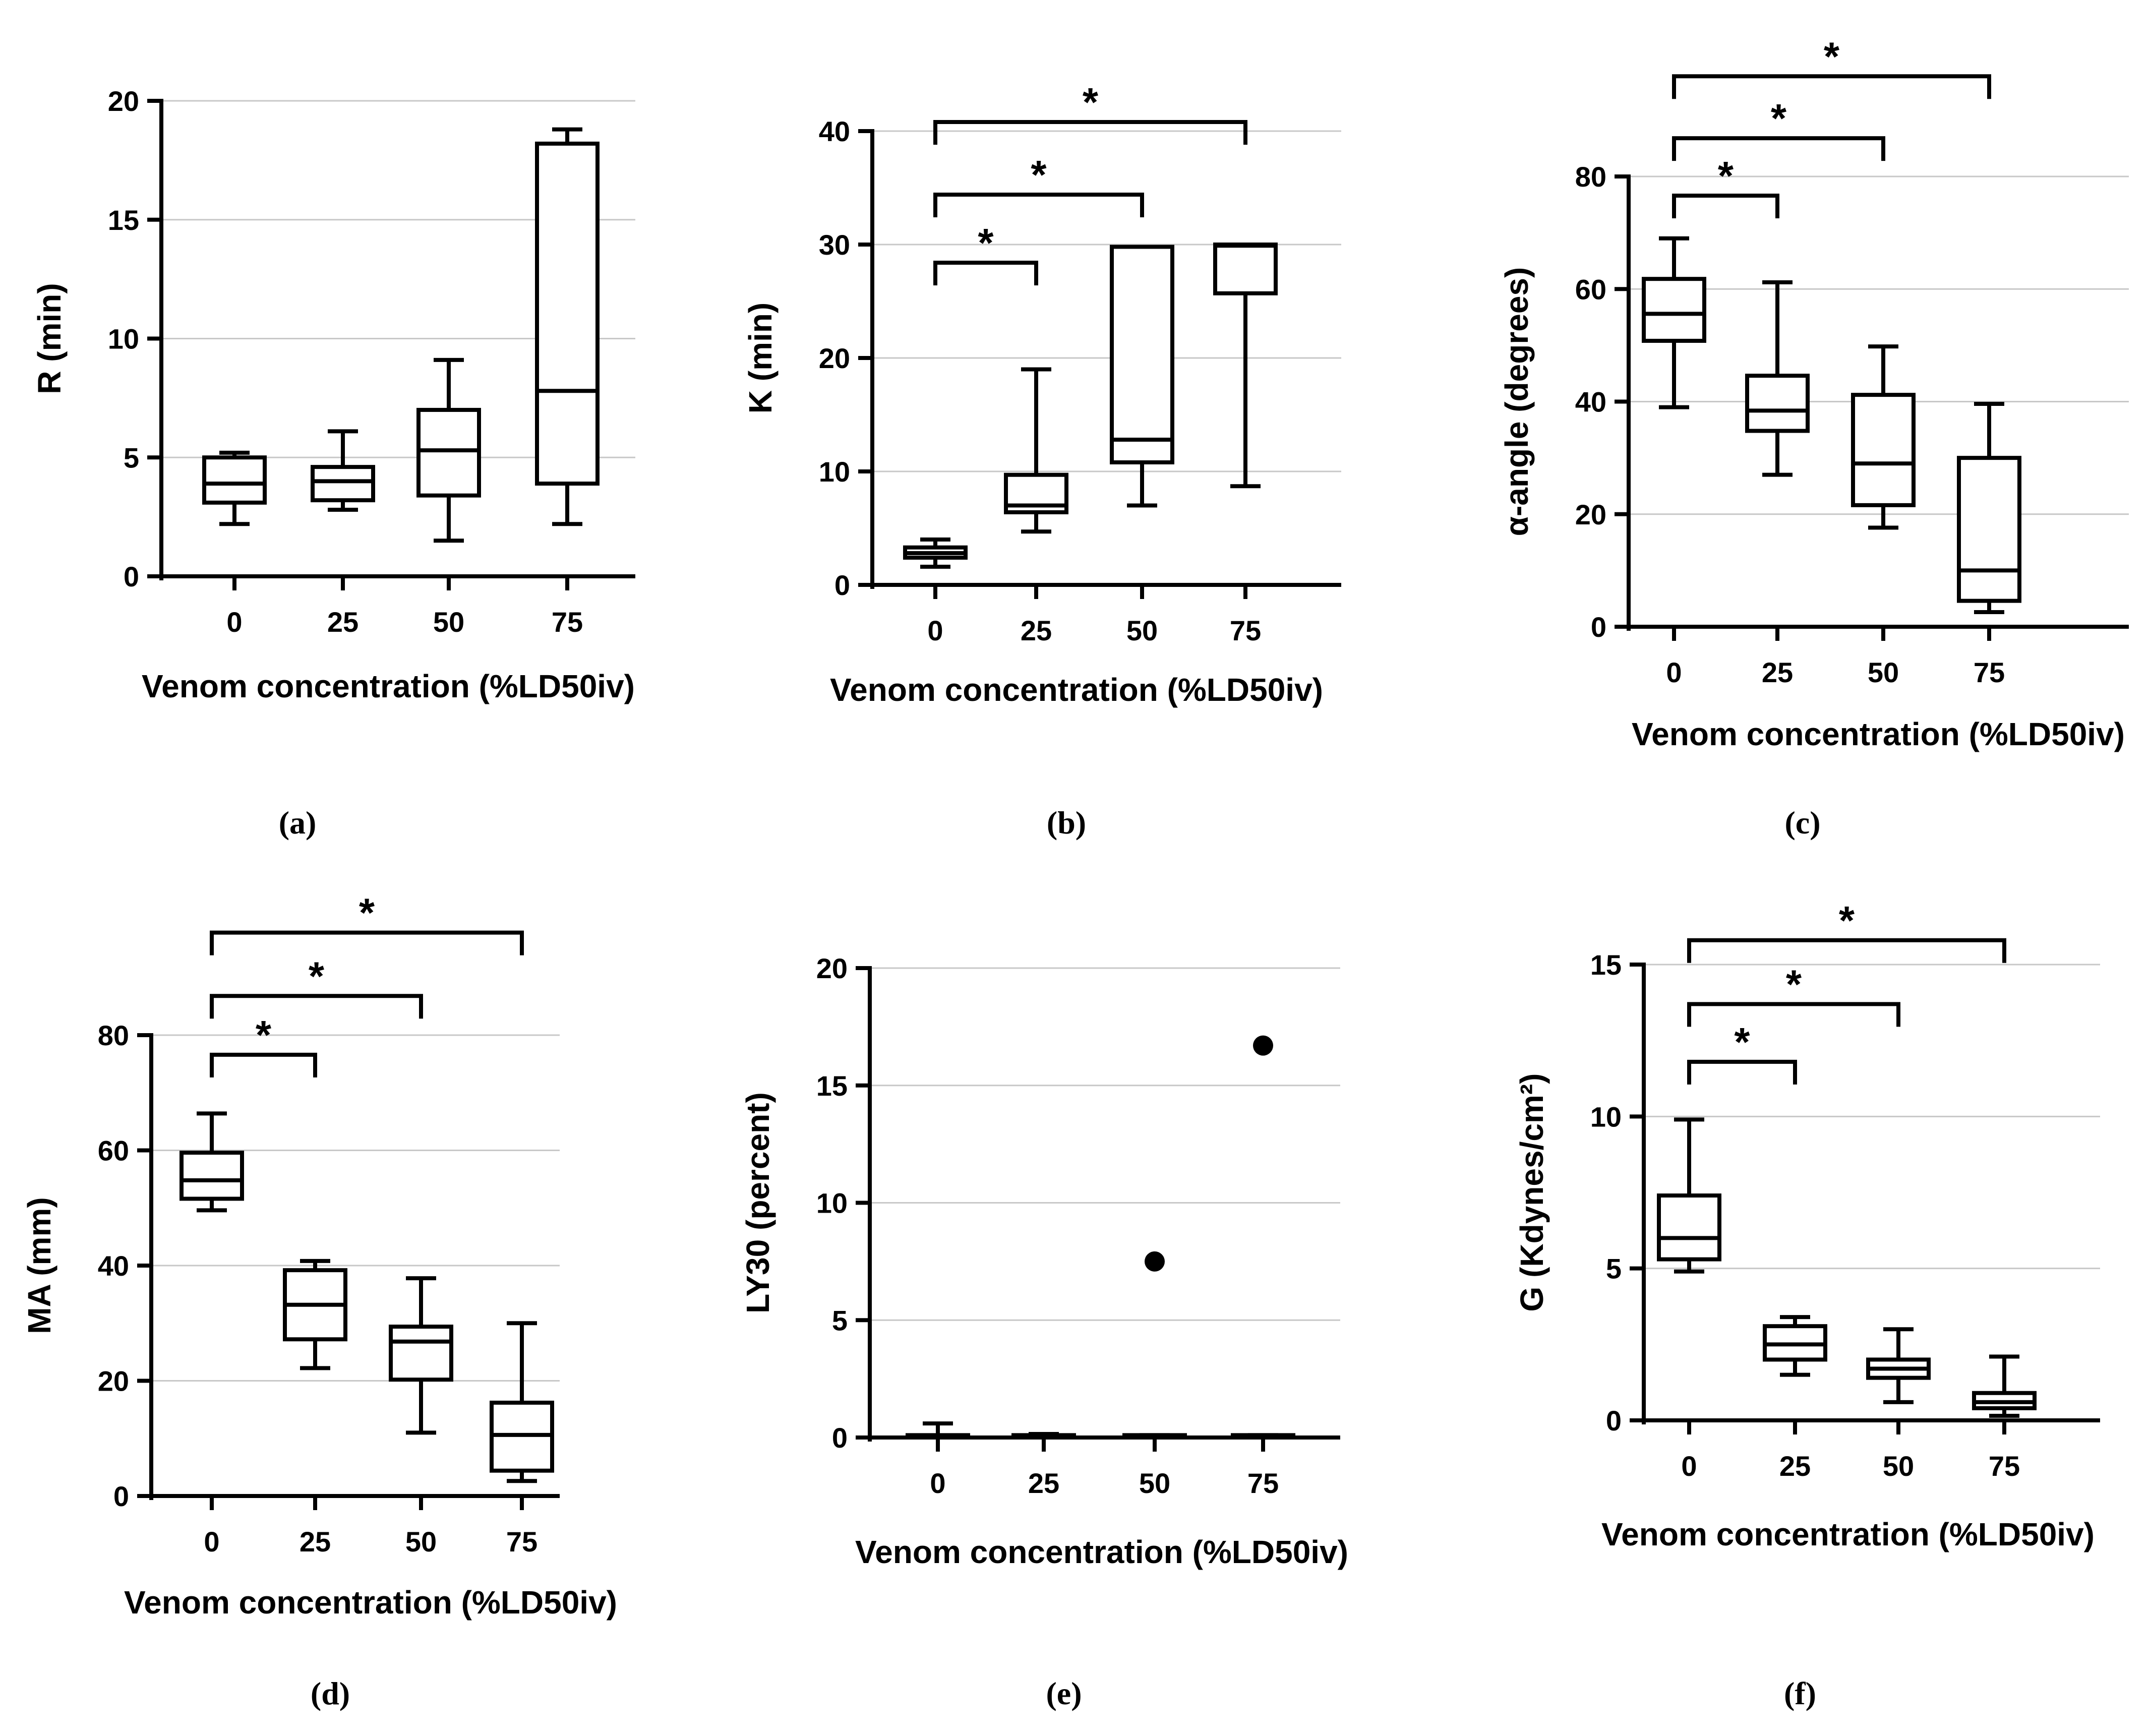 This screenshot has height=1736, width=2149. I want to click on y-tick-label: 30, so click(834, 245).